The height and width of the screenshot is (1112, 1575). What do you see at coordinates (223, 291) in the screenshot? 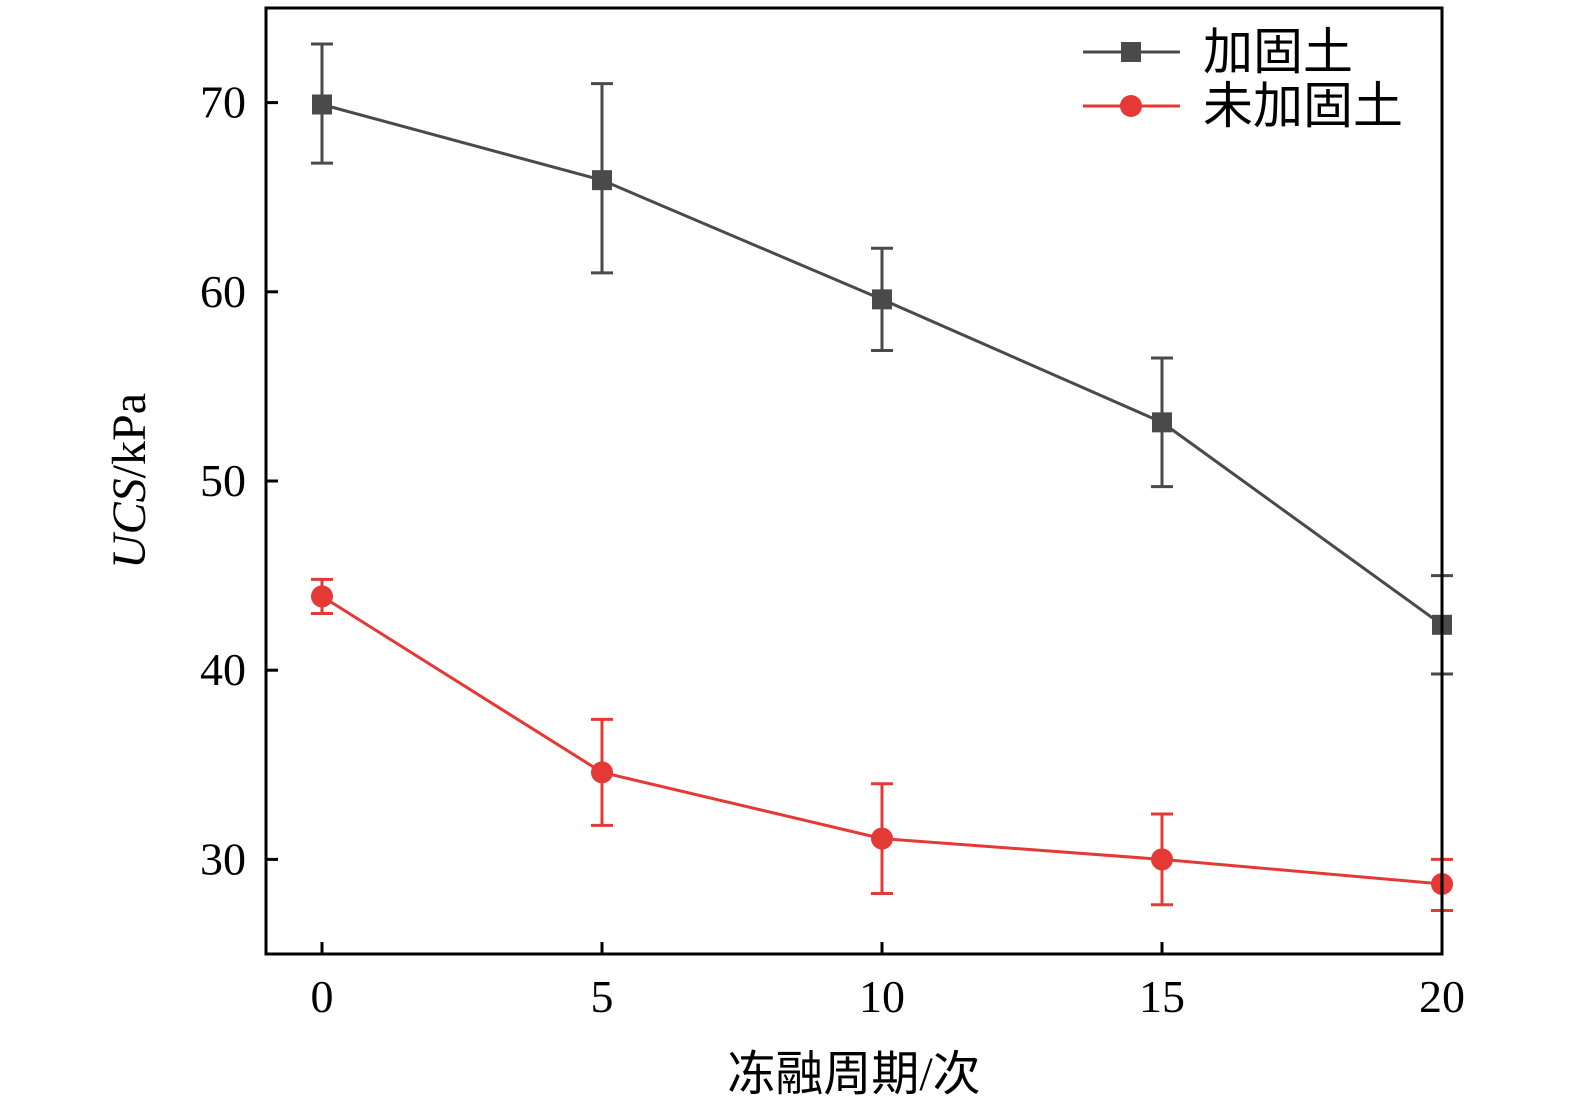
I see `y-tick-label: 60` at bounding box center [223, 291].